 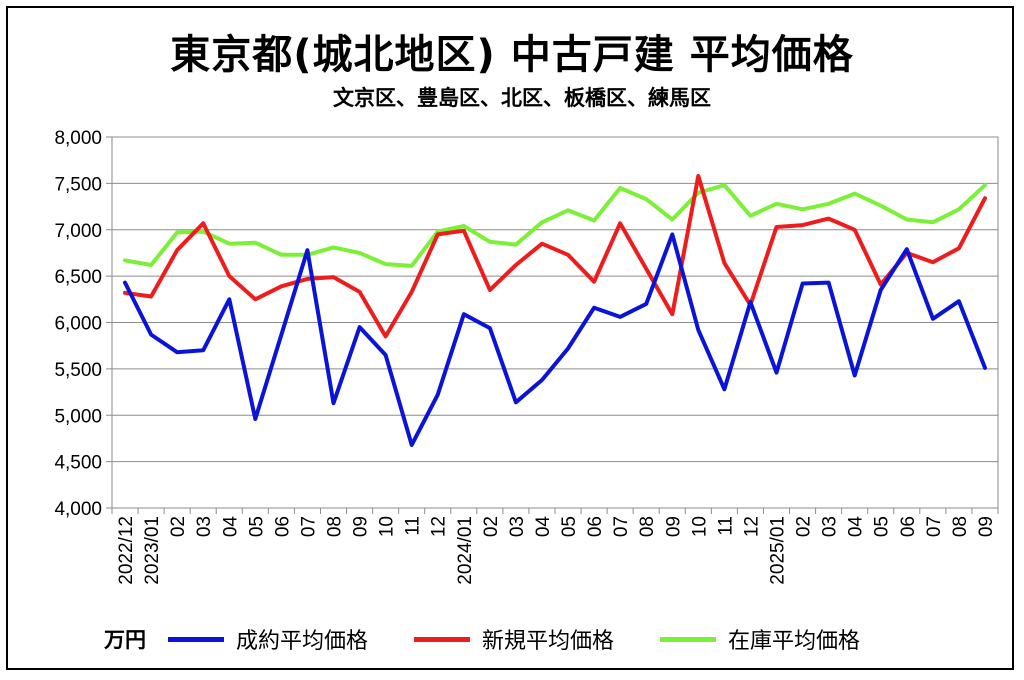 What do you see at coordinates (548, 641) in the screenshot?
I see `legend-label-new: 新規平均価格` at bounding box center [548, 641].